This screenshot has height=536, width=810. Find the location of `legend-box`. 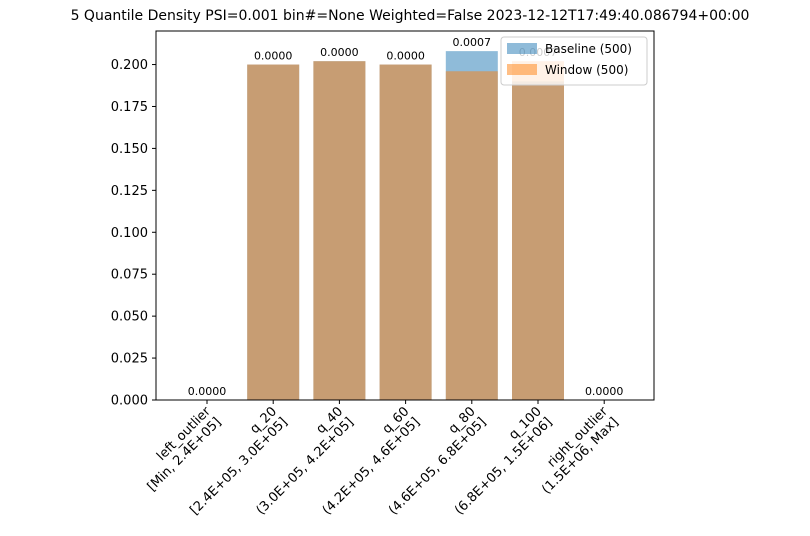

legend-box is located at coordinates (574, 61).